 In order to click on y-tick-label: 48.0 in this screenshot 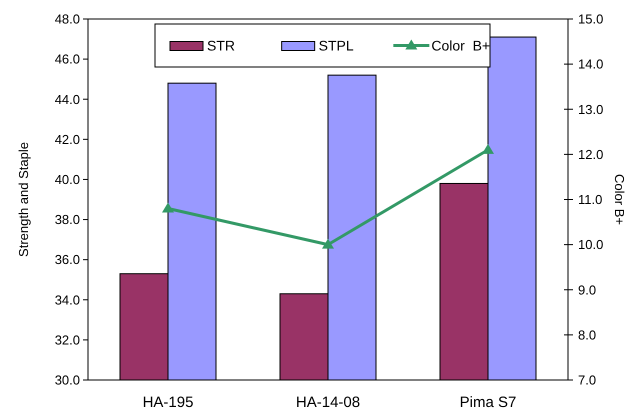, I will do `click(67, 19)`.